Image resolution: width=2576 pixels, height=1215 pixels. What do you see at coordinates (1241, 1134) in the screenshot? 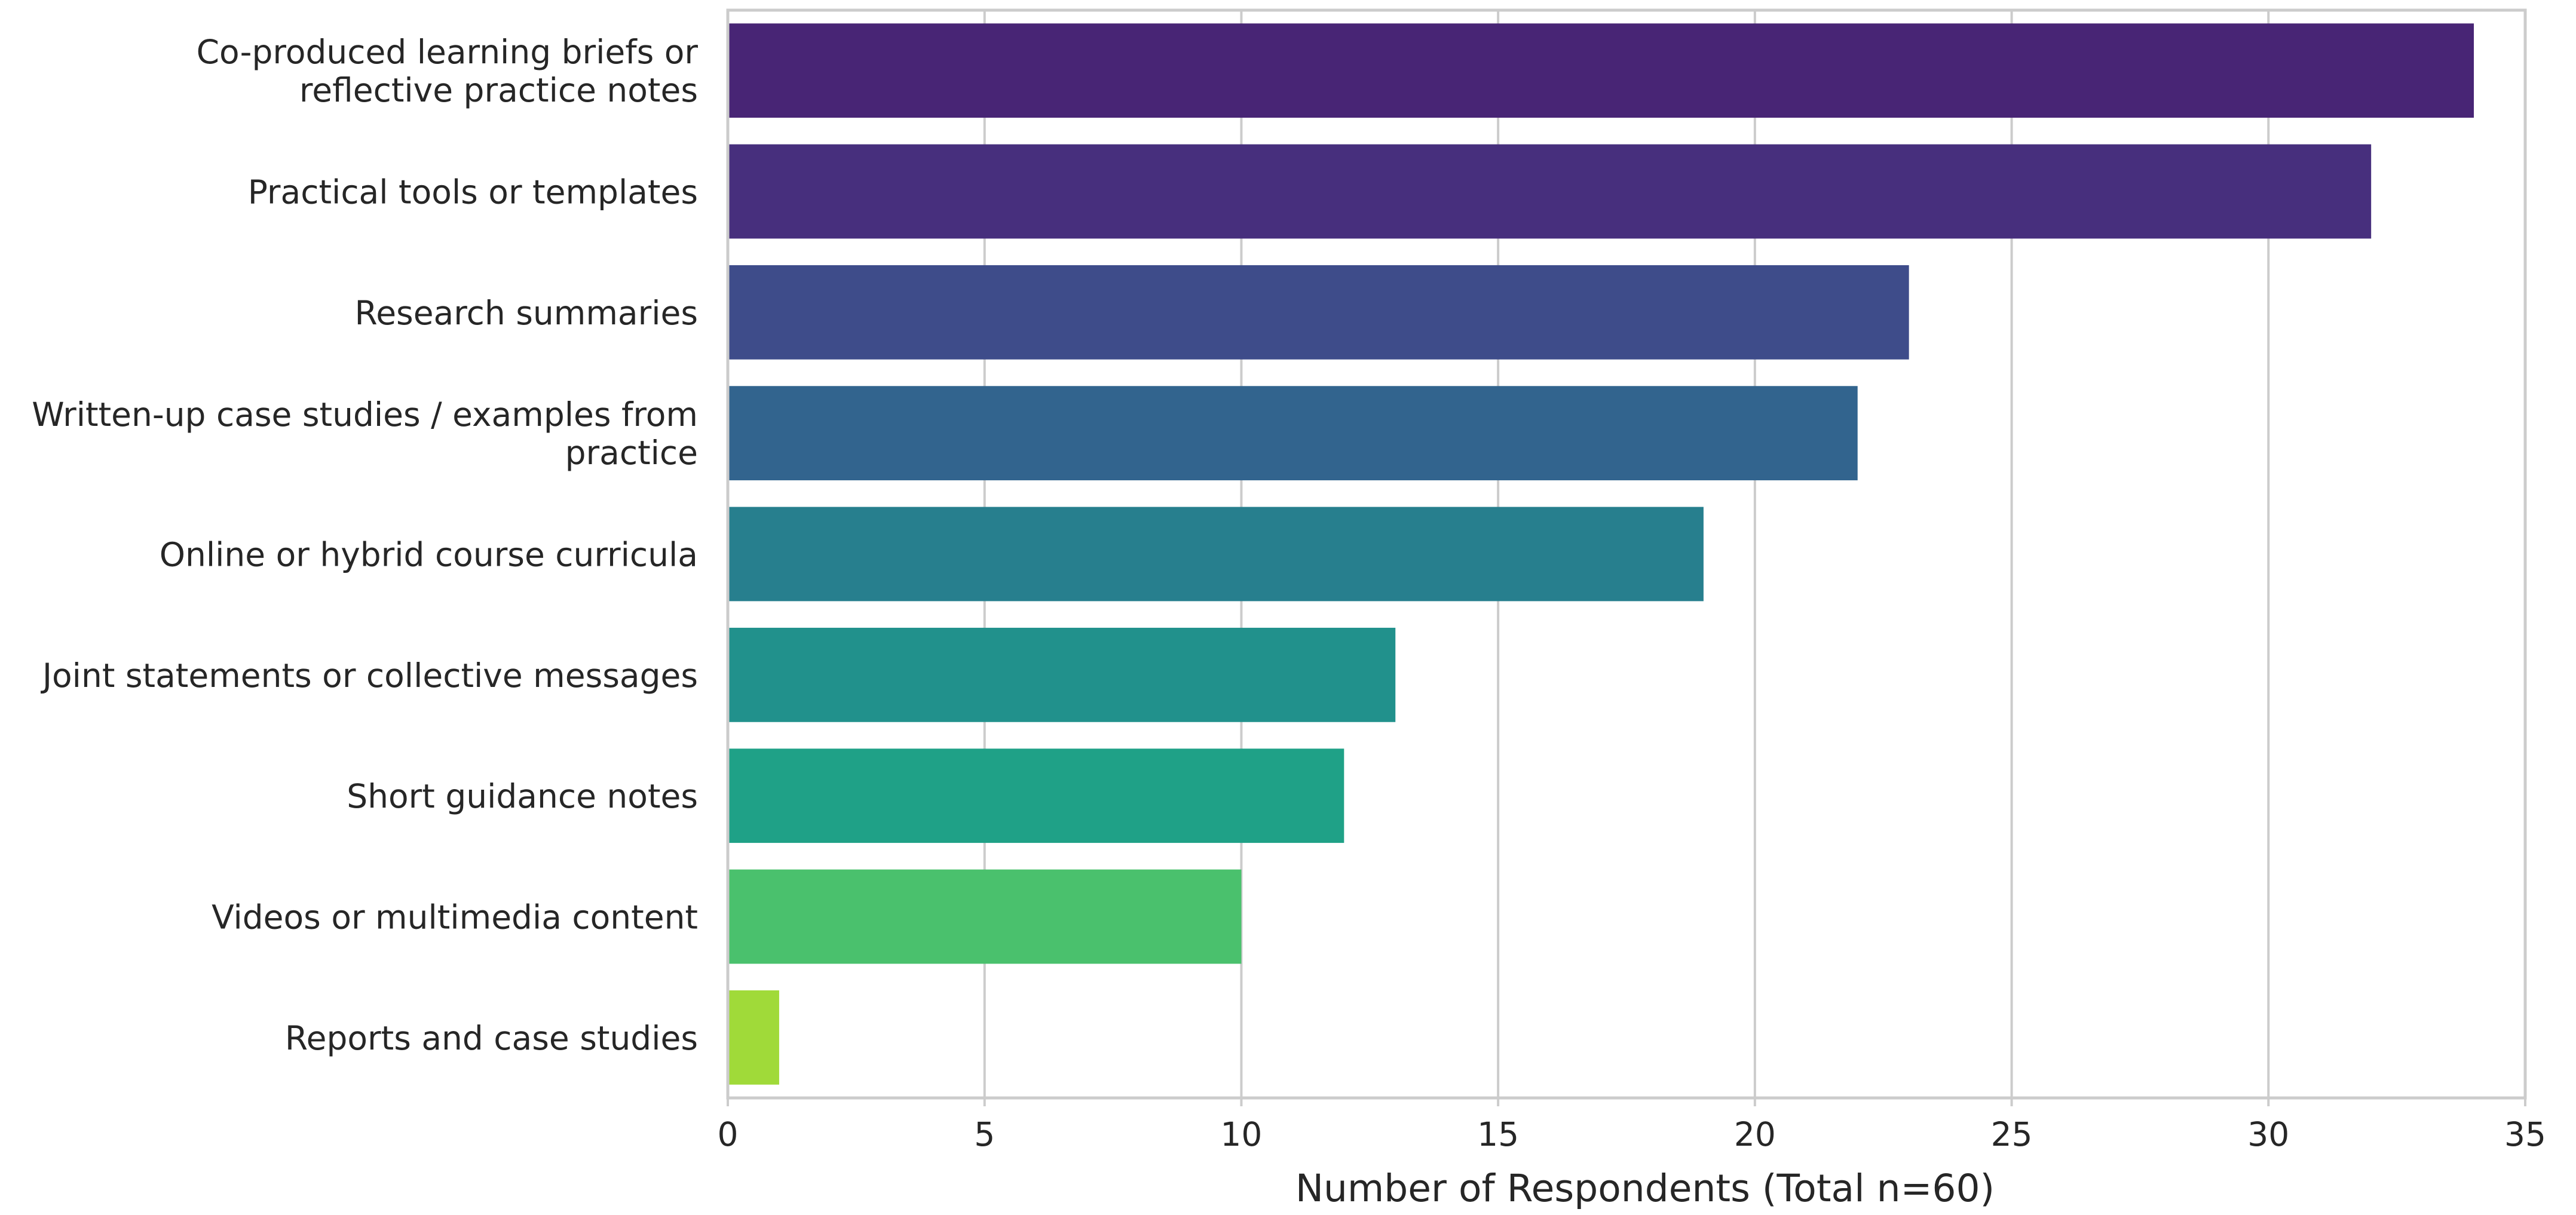
I see `x-tick-label: 10` at bounding box center [1241, 1134].